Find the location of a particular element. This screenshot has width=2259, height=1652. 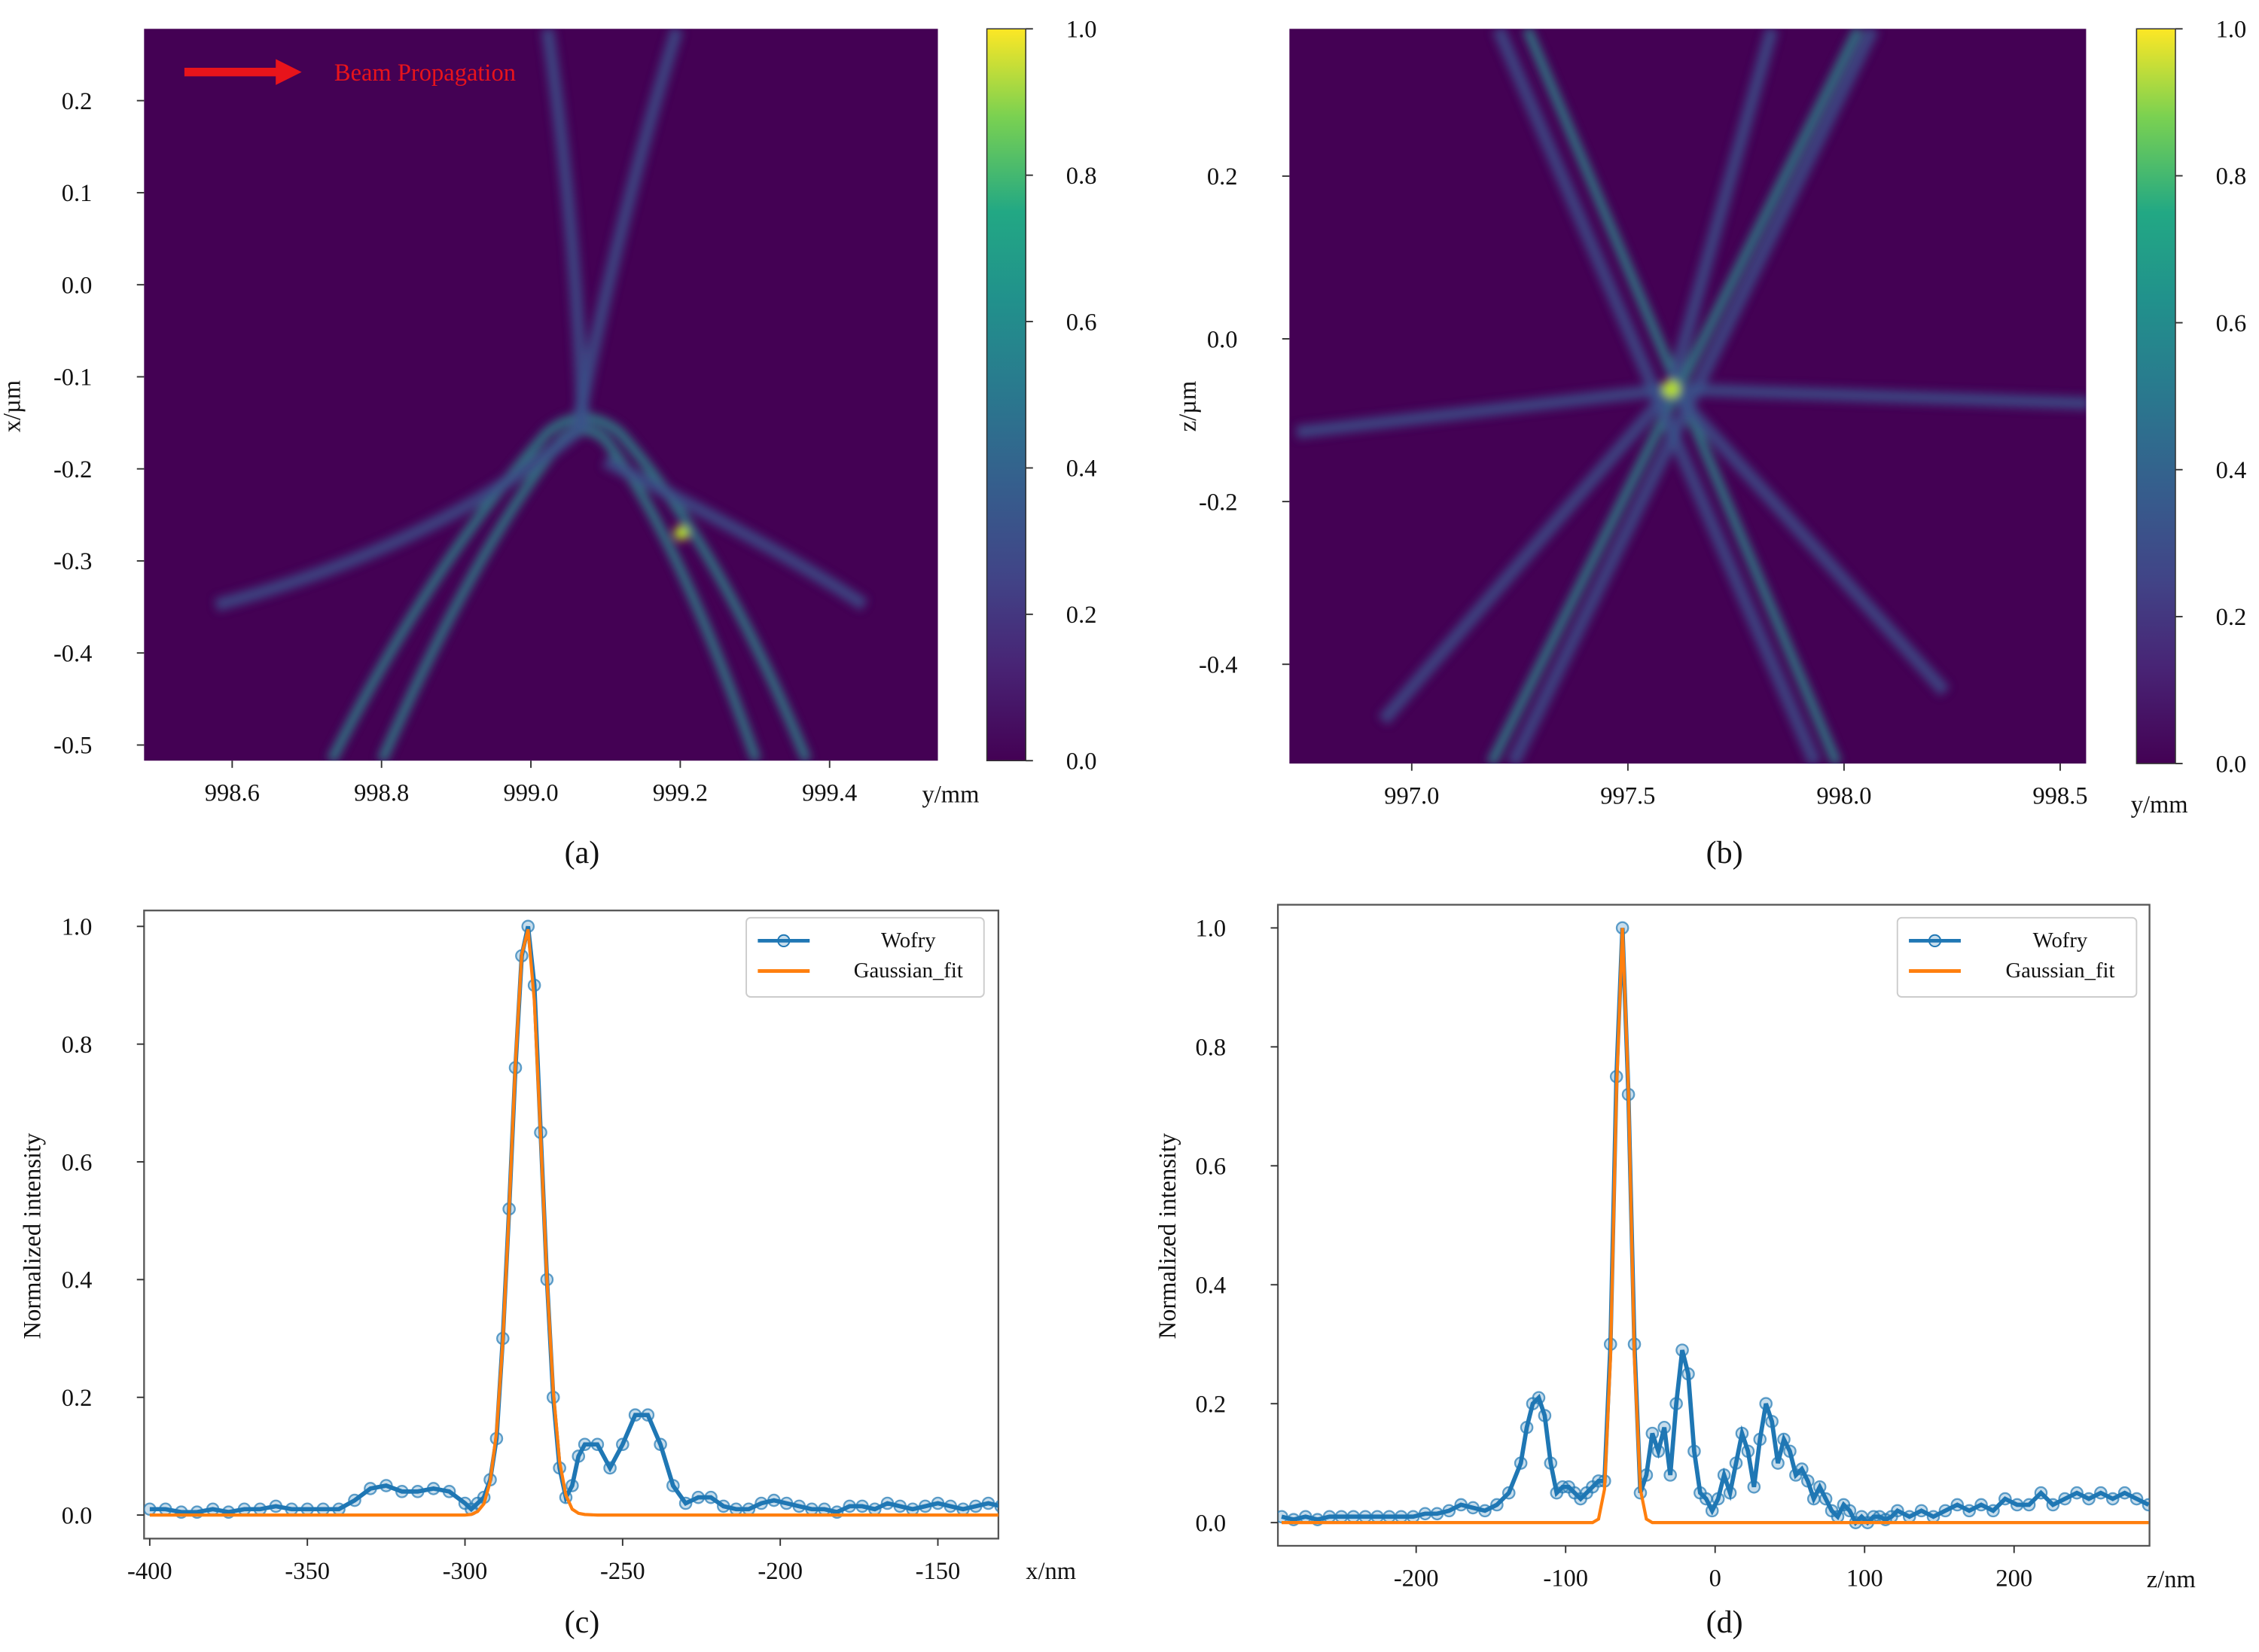

colorbar-tick-label: 0.4 is located at coordinates (1081, 470).